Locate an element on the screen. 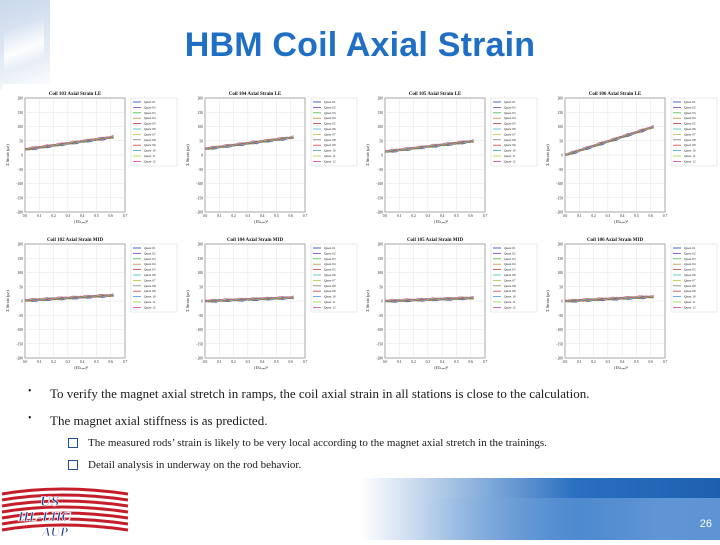 Image resolution: width=720 pixels, height=545 pixels. decorative-corner-band is located at coordinates (25, 45).